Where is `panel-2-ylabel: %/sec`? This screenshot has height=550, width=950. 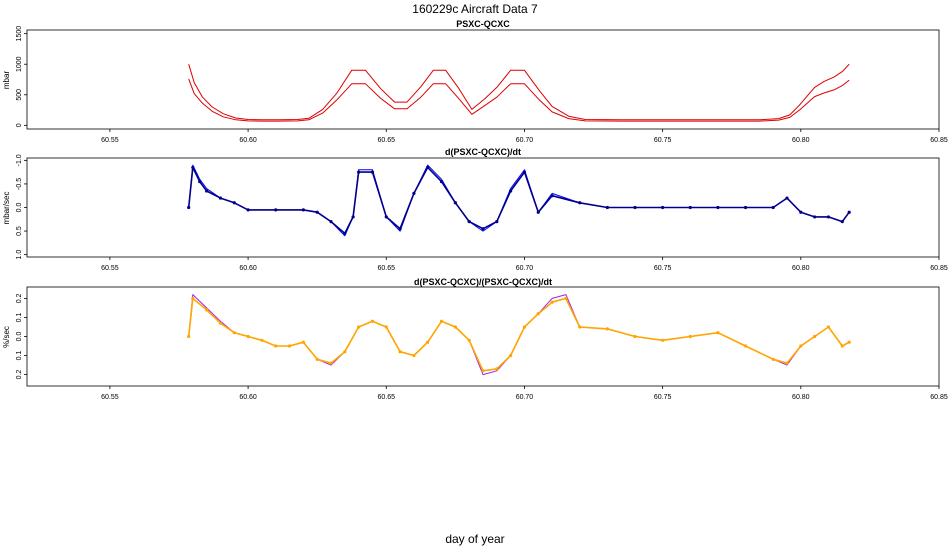
panel-2-ylabel: %/sec is located at coordinates (6, 337).